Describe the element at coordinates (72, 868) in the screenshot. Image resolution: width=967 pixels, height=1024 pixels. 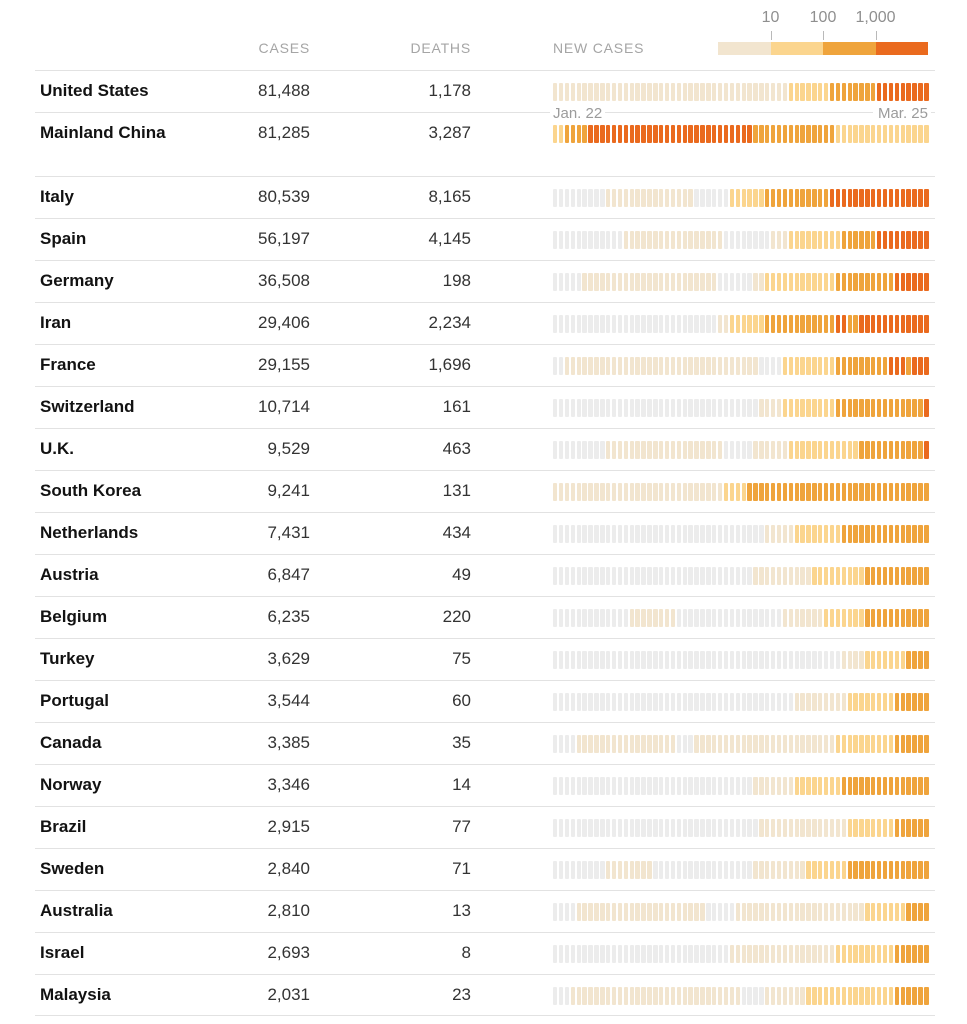
I see `country-name: Sweden` at that location.